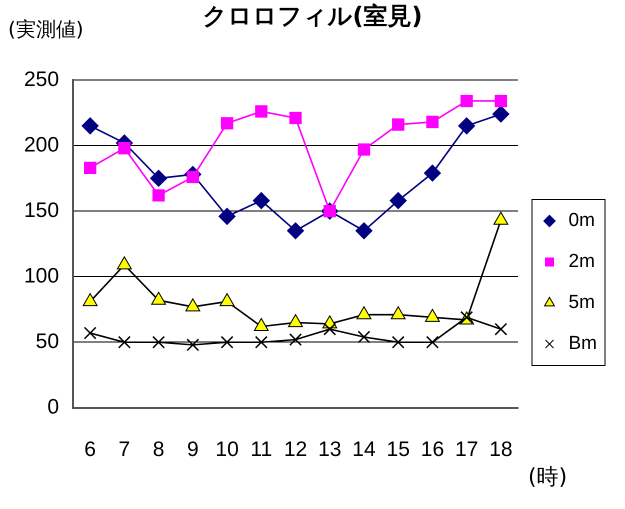 The image size is (625, 509). Describe the element at coordinates (581, 261) in the screenshot. I see `legend-label: 2m` at that location.